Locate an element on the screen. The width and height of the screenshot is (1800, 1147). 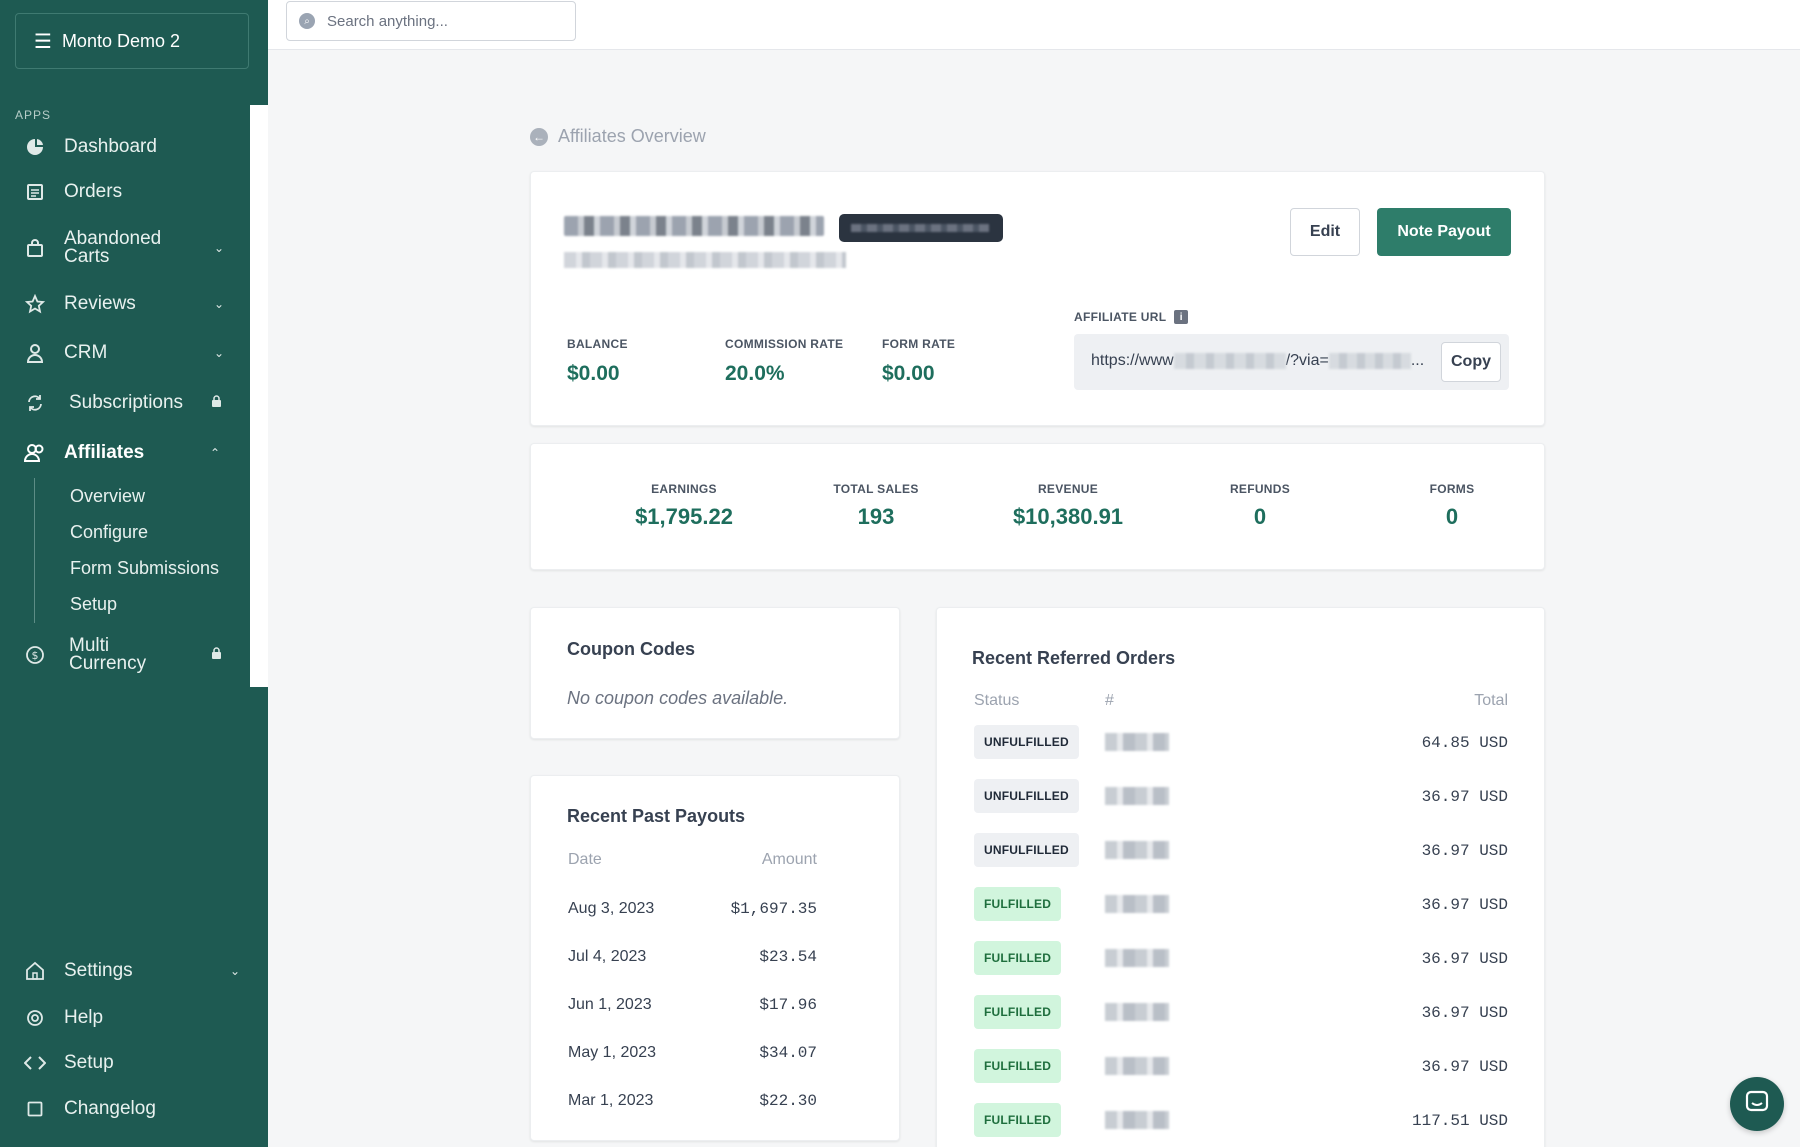
payout-date: Aug 3, 2023 is located at coordinates (611, 908).